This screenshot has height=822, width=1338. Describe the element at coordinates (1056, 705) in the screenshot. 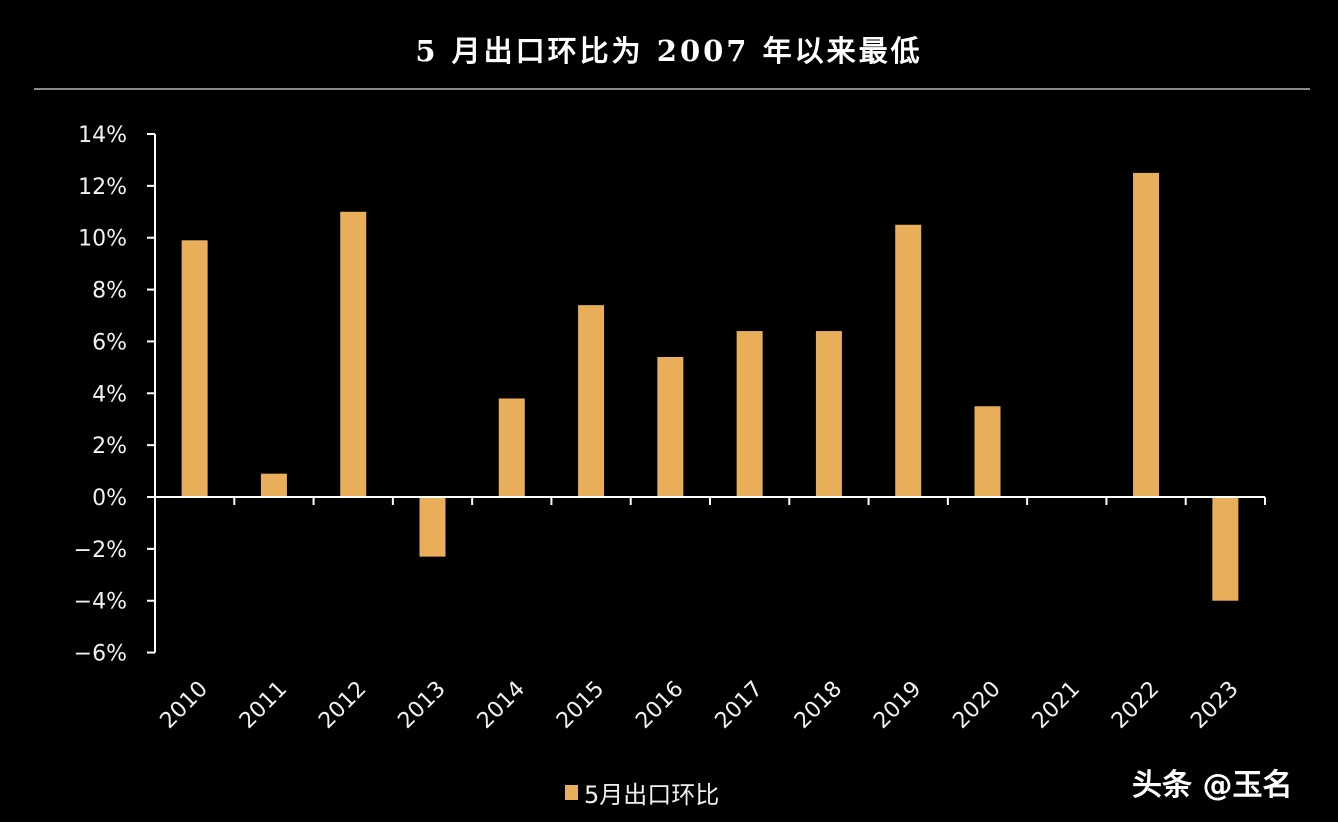

I see `x-tick-label: 2021` at that location.